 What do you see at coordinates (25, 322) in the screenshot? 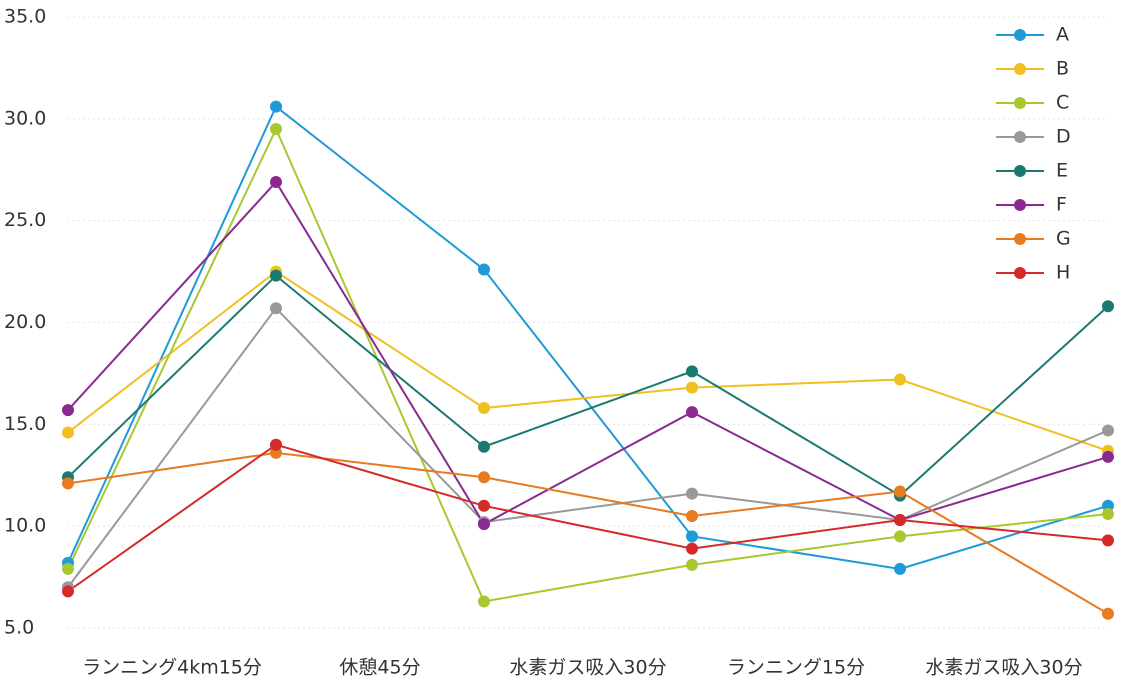
I see `y-tick-label: 20.0` at bounding box center [25, 322].